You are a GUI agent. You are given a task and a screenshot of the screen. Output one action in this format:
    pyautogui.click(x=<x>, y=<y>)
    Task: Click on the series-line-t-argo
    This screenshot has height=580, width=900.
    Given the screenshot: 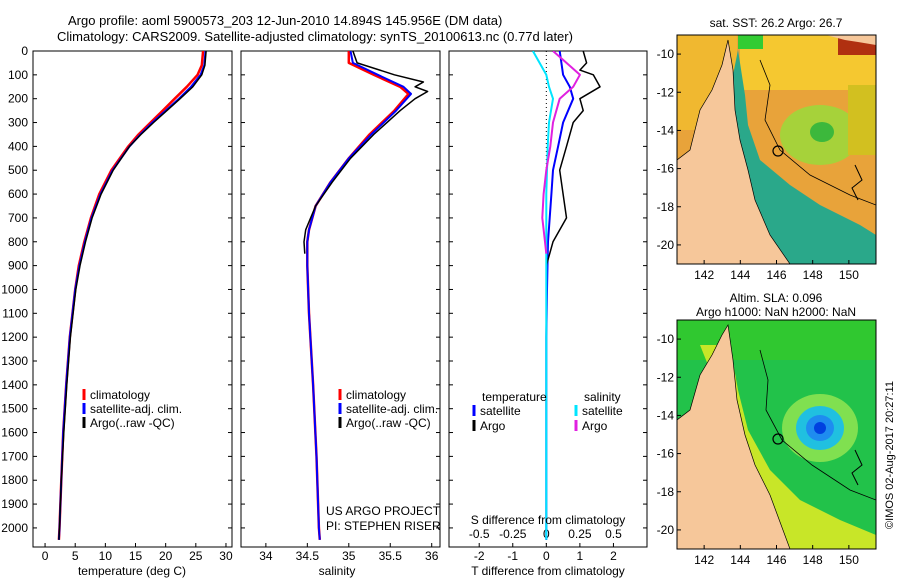 What is the action you would take?
    pyautogui.click(x=573, y=158)
    